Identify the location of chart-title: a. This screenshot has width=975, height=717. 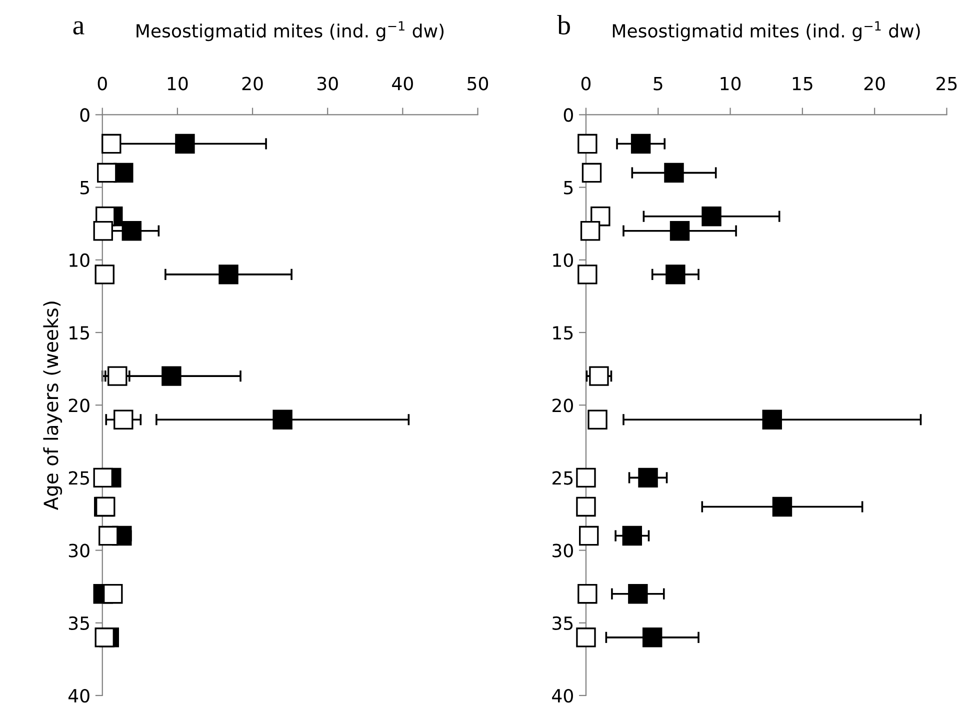
(78, 28).